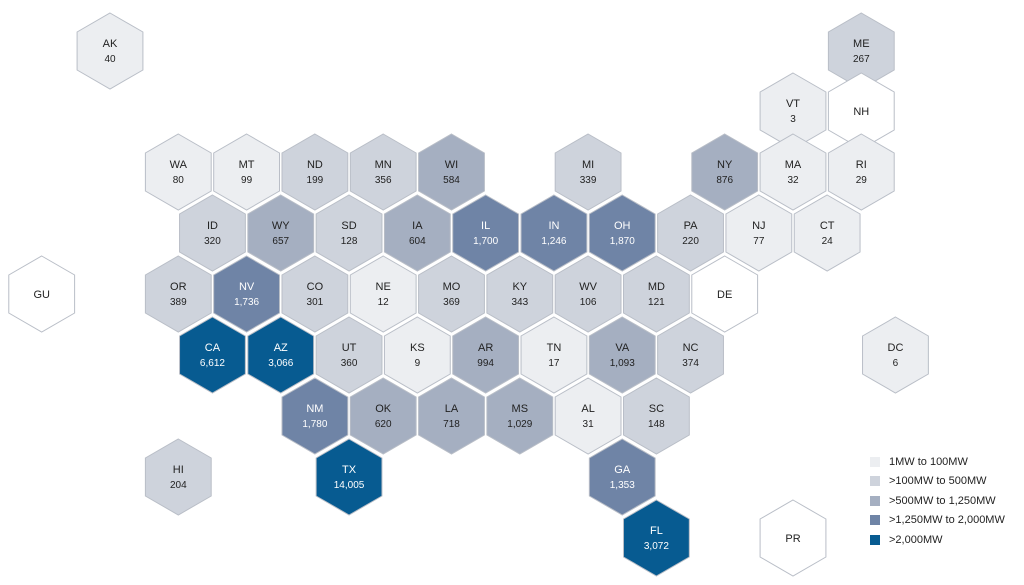  I want to click on hex-ca: CA 6,612, so click(212, 355).